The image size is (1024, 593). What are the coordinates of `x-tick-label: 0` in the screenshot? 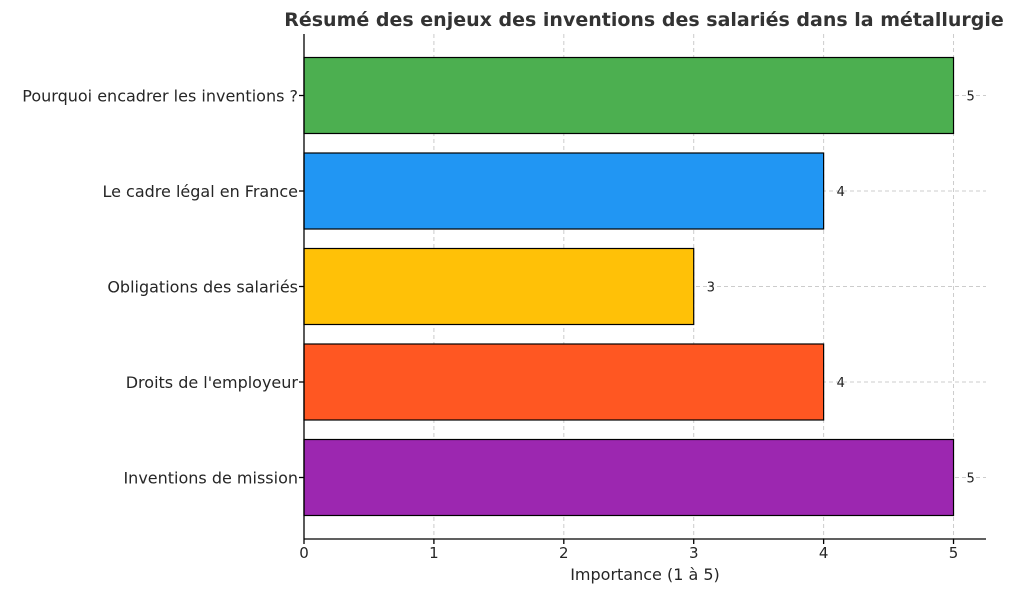 It's located at (304, 553).